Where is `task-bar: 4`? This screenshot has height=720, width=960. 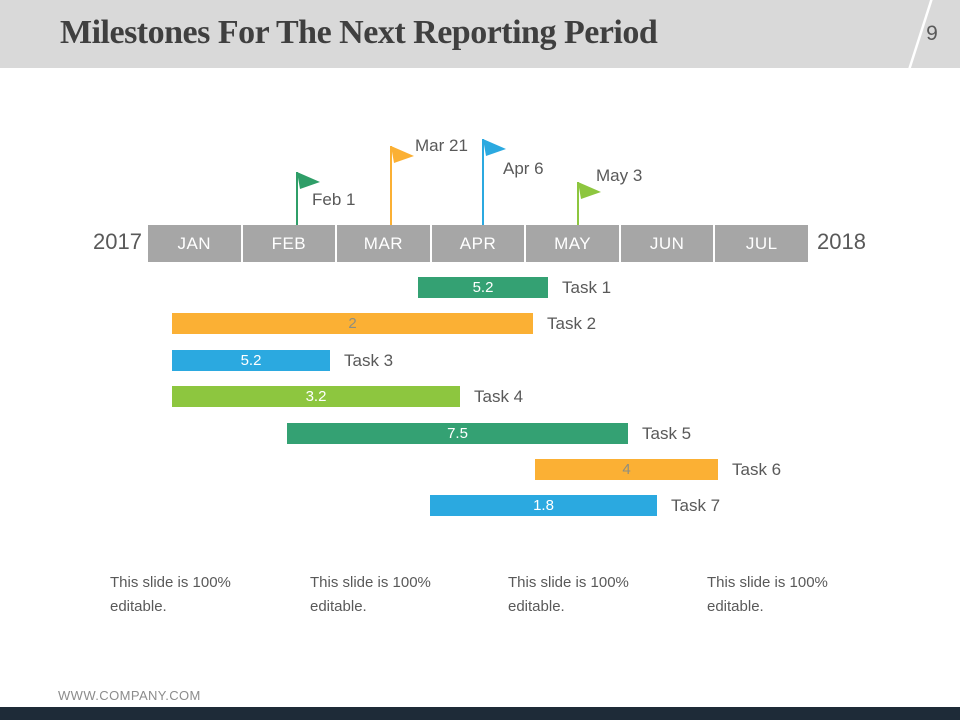
task-bar: 4 is located at coordinates (626, 469).